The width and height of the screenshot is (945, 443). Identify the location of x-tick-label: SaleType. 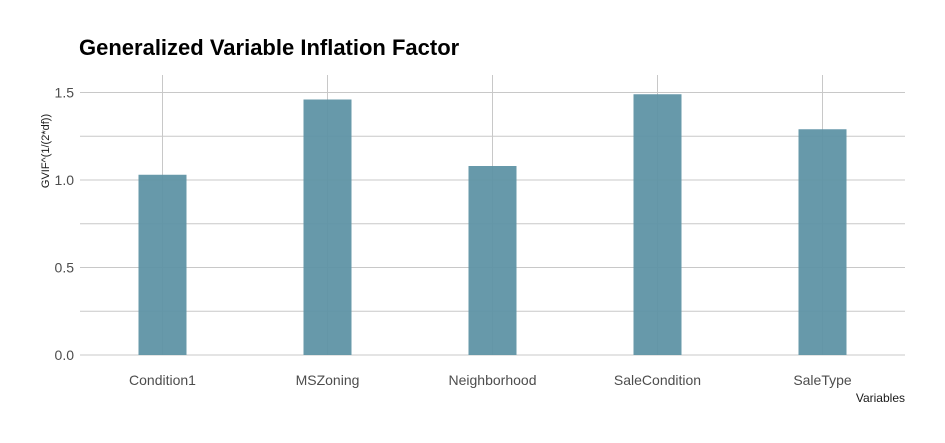
(822, 380).